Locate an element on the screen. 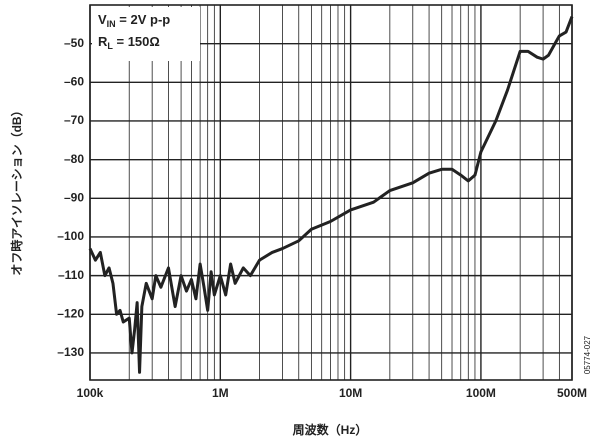 Image resolution: width=597 pixels, height=443 pixels. x-axis-label: 周波数（Hz） is located at coordinates (330, 429).